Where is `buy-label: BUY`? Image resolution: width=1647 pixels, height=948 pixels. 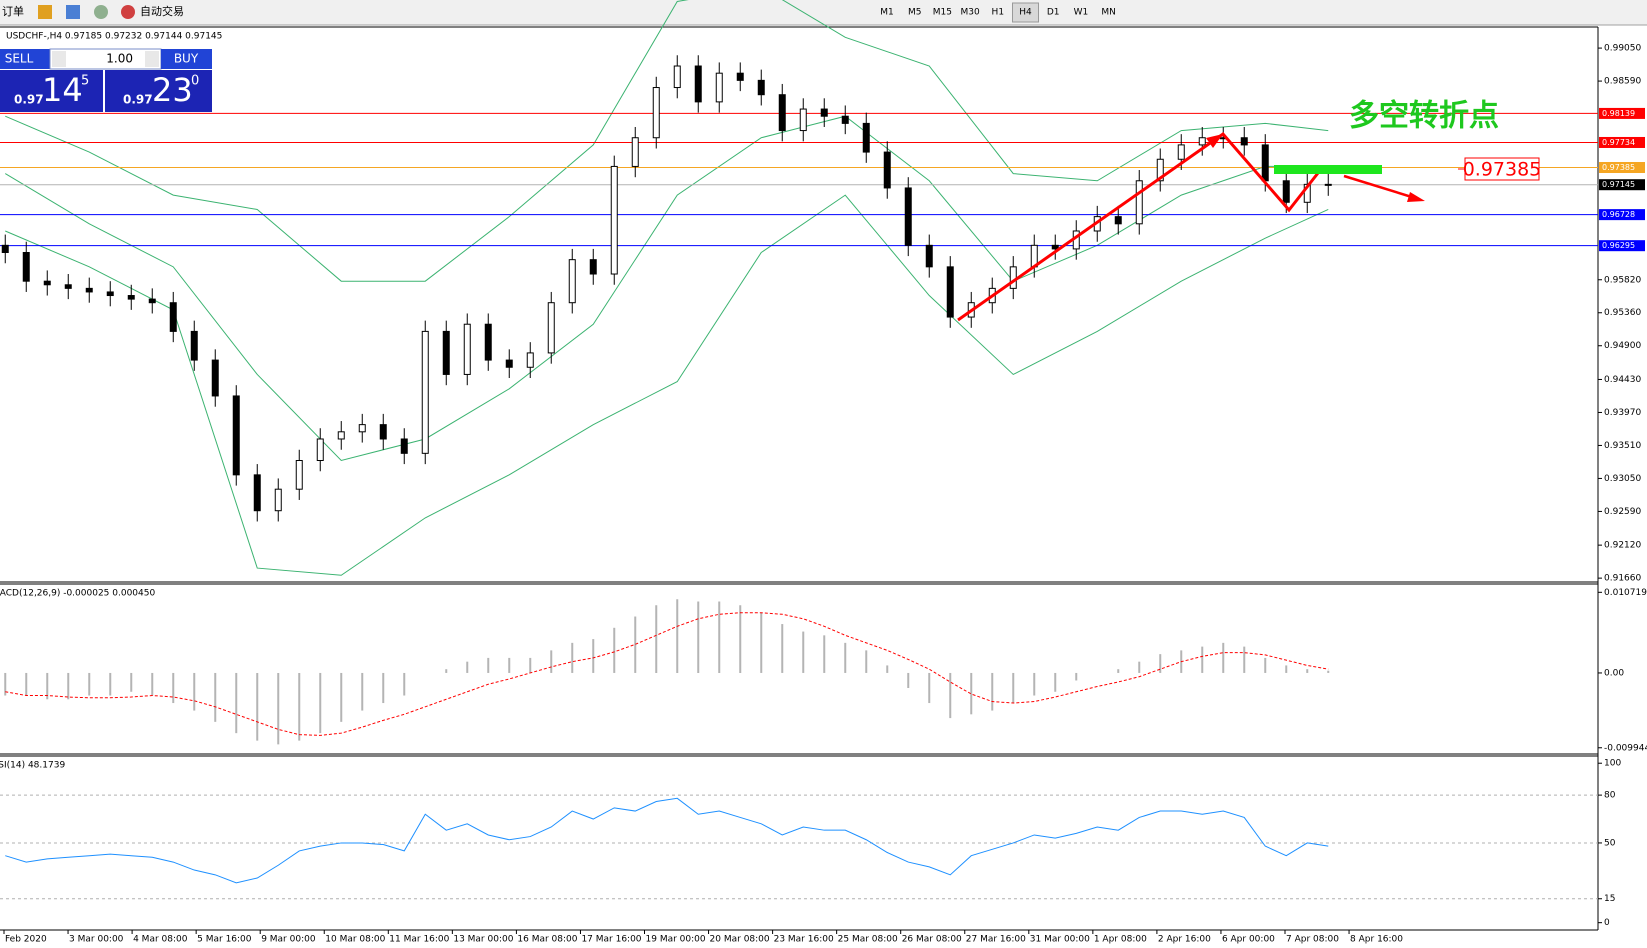 buy-label: BUY is located at coordinates (186, 59).